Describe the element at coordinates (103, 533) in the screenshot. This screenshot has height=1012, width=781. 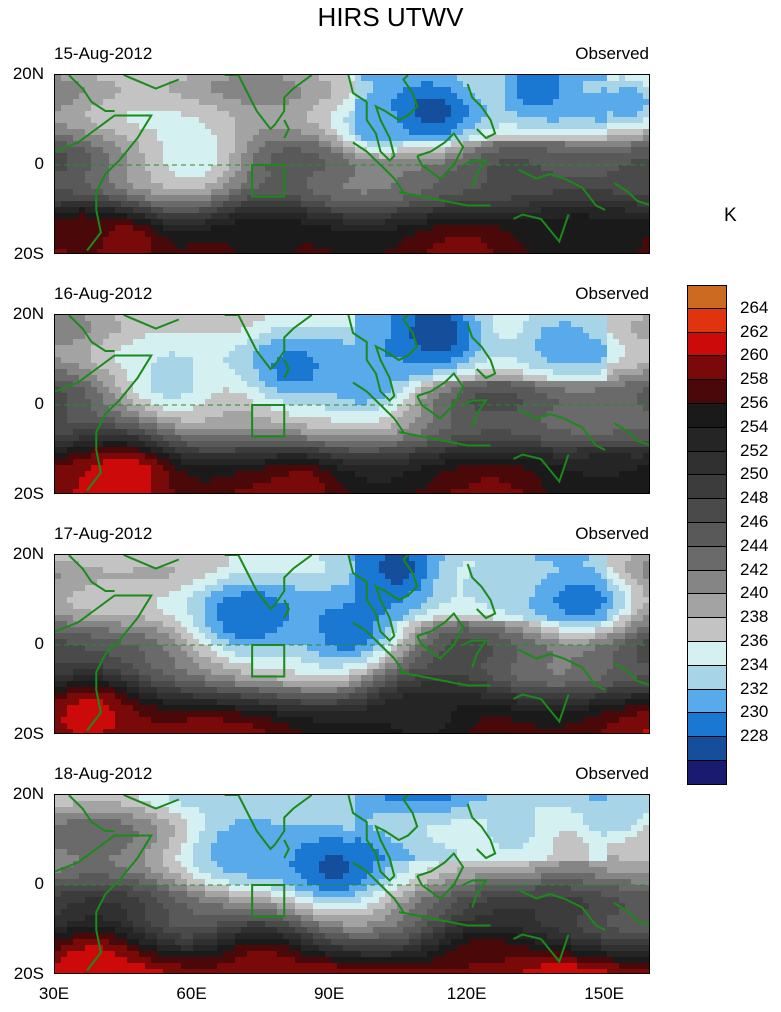
I see `panel-date: 17-Aug-2012` at that location.